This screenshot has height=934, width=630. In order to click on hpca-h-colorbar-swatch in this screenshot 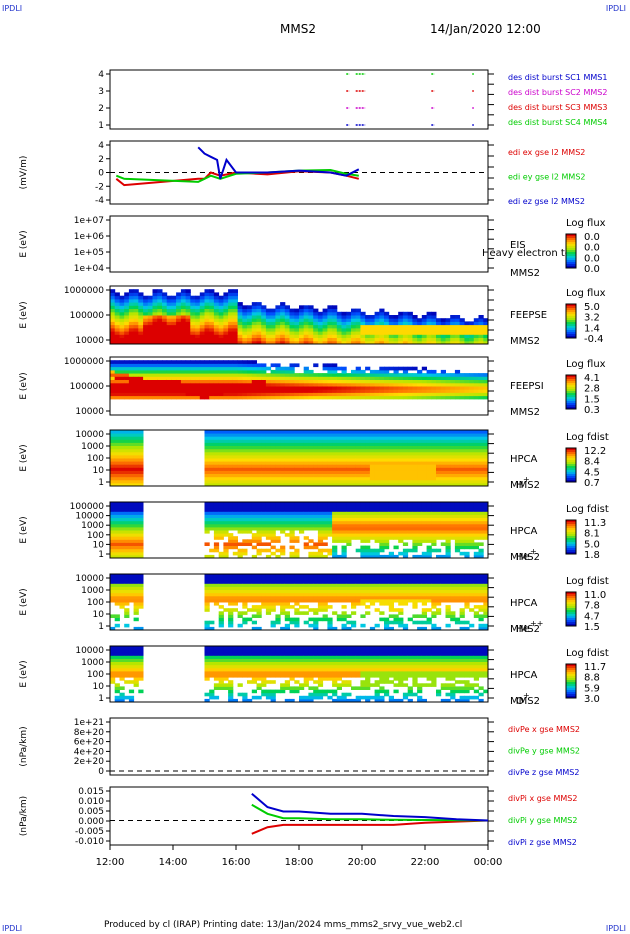, I will do `click(571, 449)`.